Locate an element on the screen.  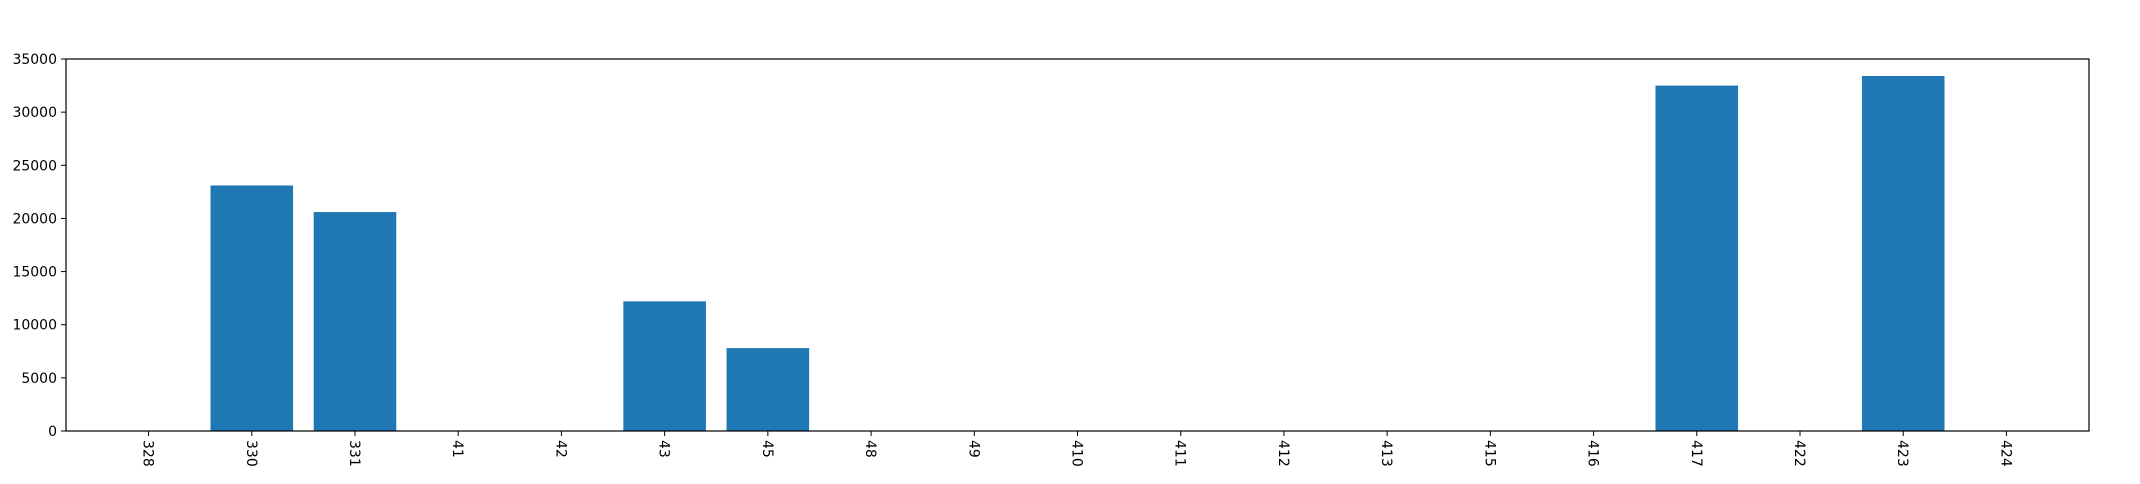
y-axis: 0 5000 10000 15000 20000 25000 30000 35000 is located at coordinates (39, 246).